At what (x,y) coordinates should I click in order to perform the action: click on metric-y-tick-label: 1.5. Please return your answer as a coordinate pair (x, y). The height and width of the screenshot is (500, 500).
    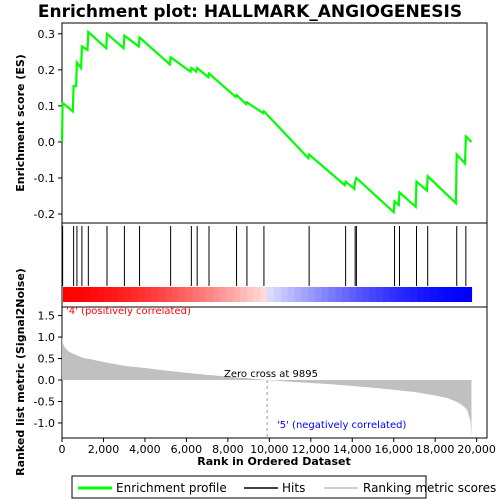
    Looking at the image, I should click on (47, 316).